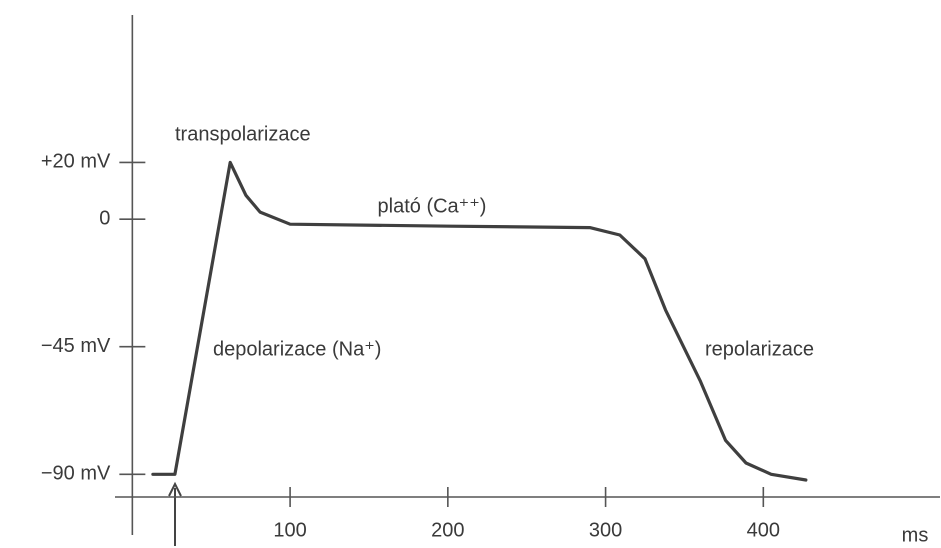  I want to click on x-tick-label: 400, so click(763, 530).